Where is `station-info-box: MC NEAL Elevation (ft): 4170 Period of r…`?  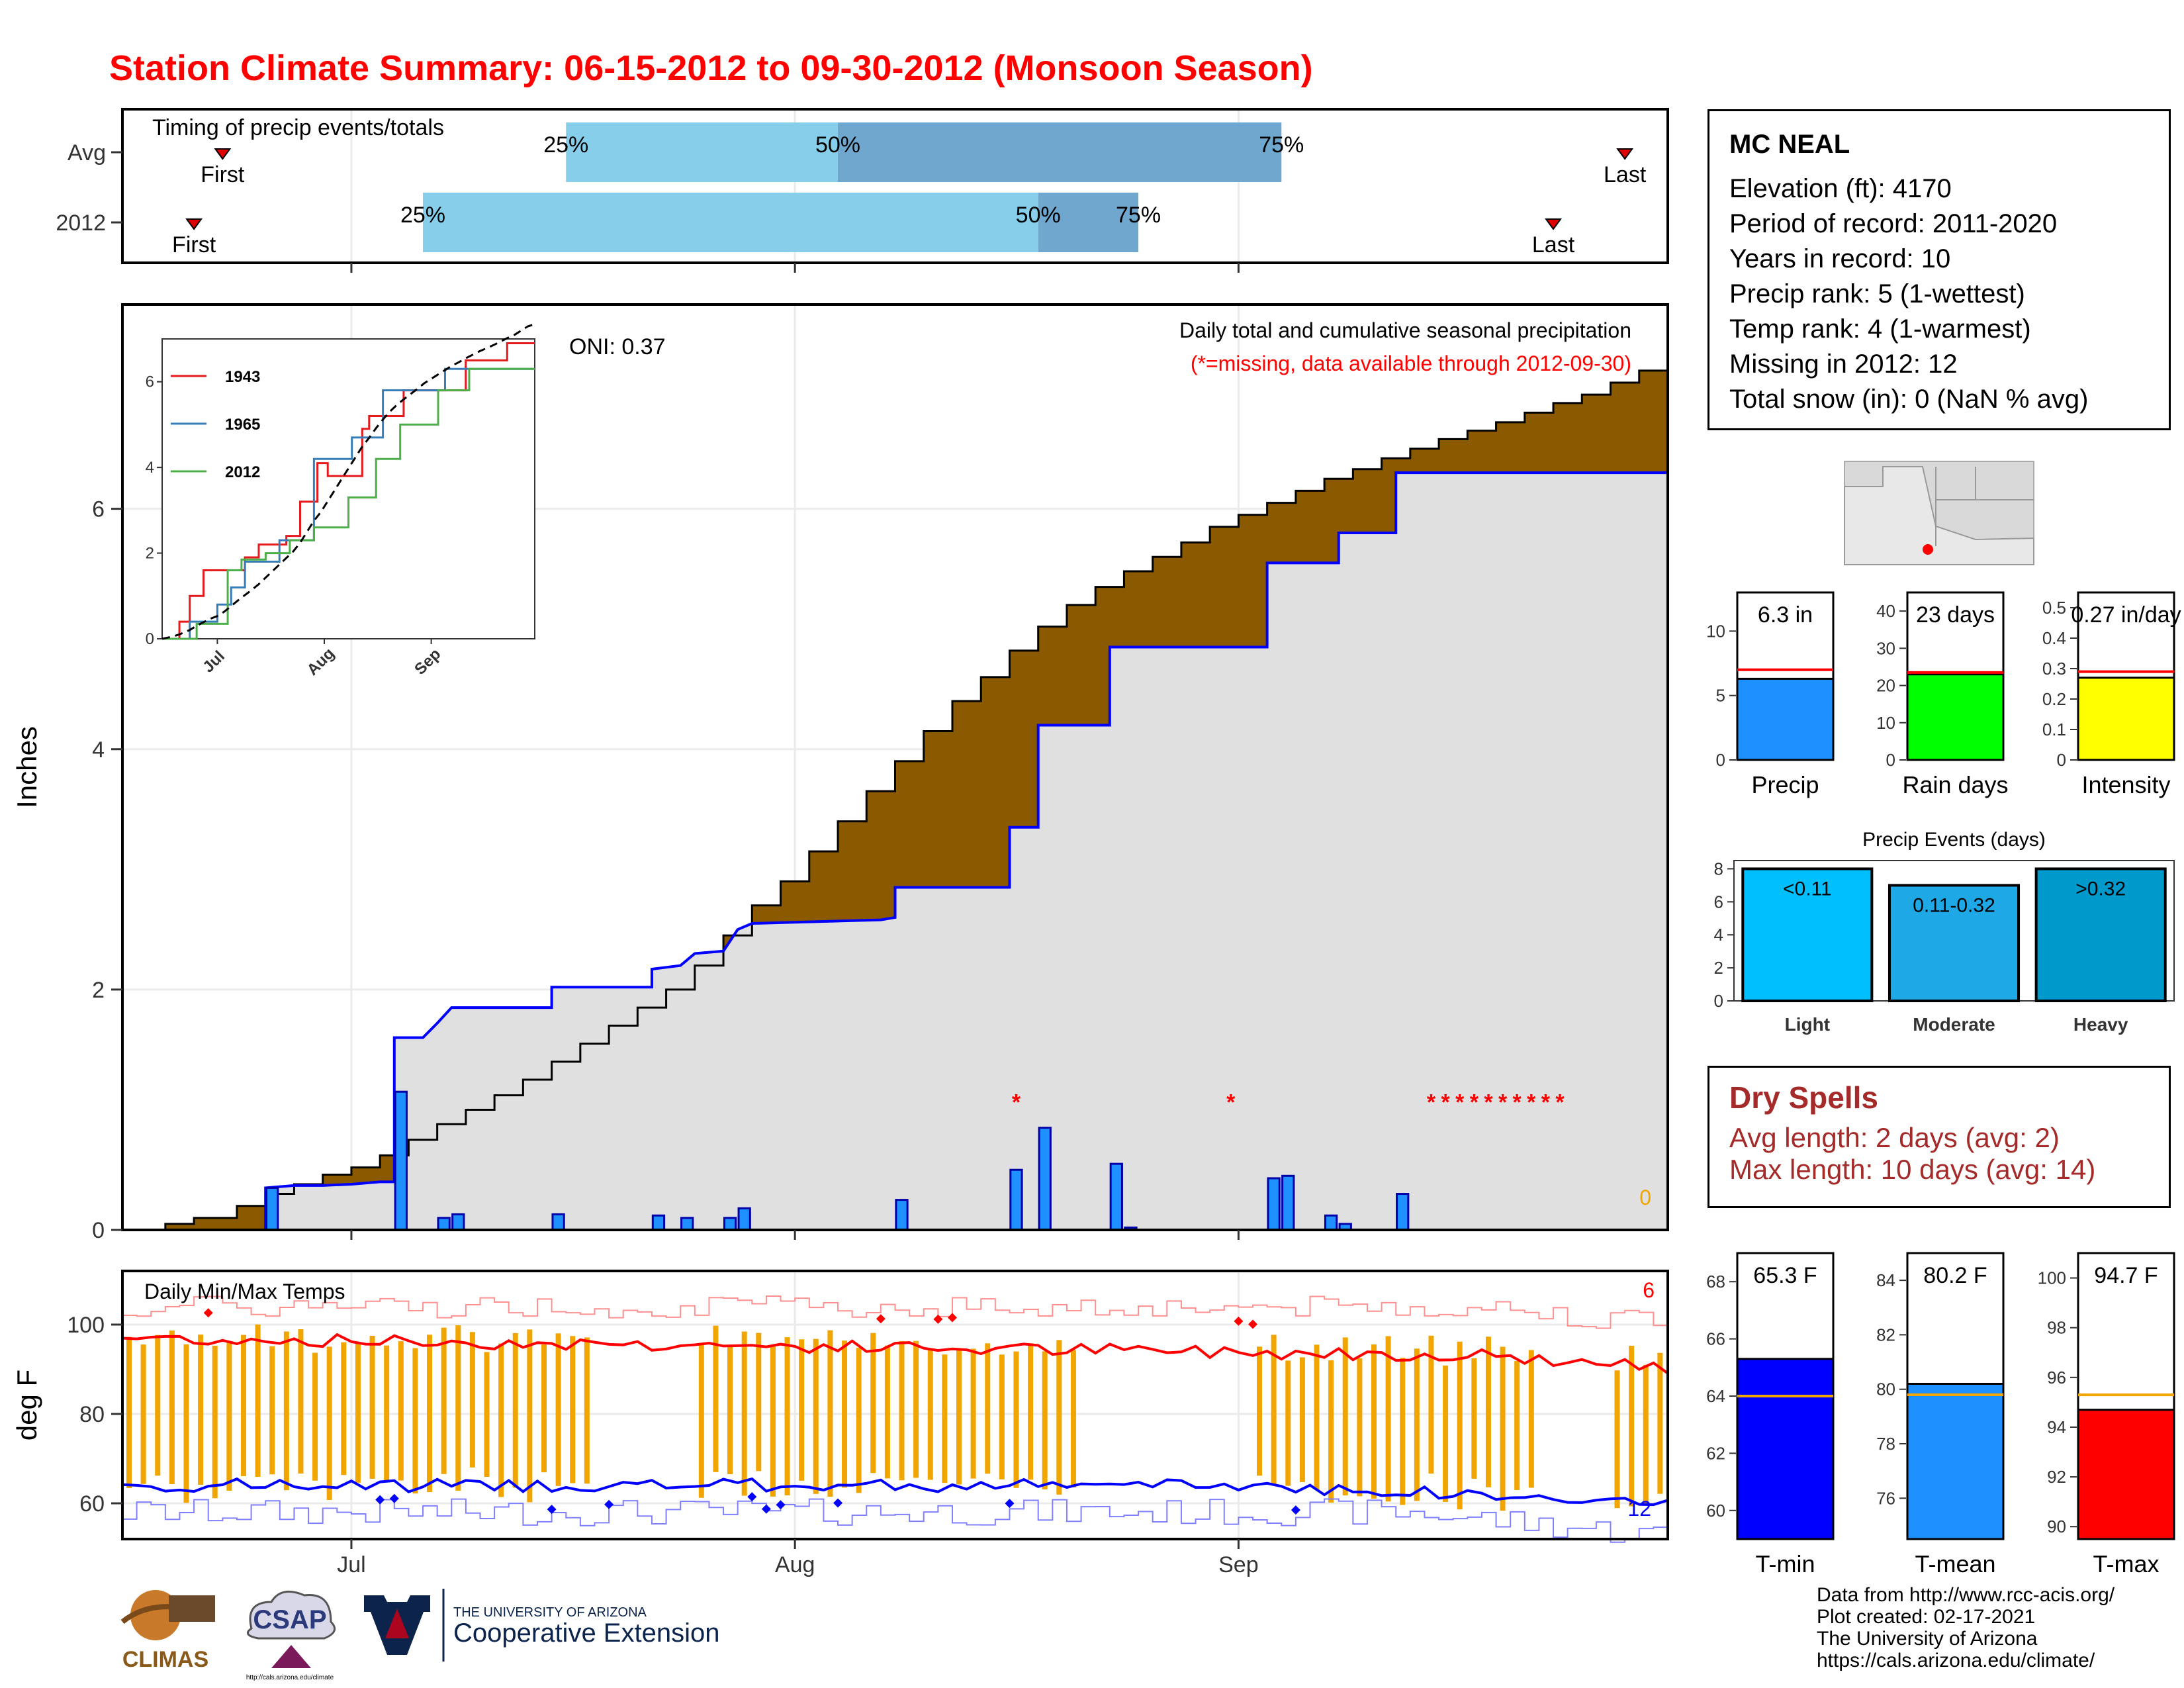
station-info-box: MC NEAL Elevation (ft): 4170 Period of r… is located at coordinates (1939, 269).